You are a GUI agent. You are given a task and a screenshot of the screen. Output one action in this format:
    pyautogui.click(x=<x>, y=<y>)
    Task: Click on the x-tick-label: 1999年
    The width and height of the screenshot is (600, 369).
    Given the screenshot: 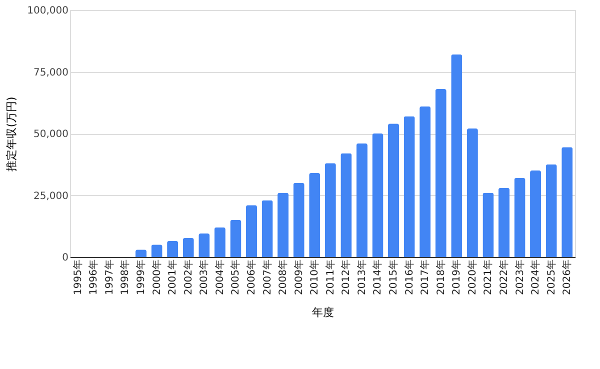 What is the action you would take?
    pyautogui.click(x=141, y=277)
    